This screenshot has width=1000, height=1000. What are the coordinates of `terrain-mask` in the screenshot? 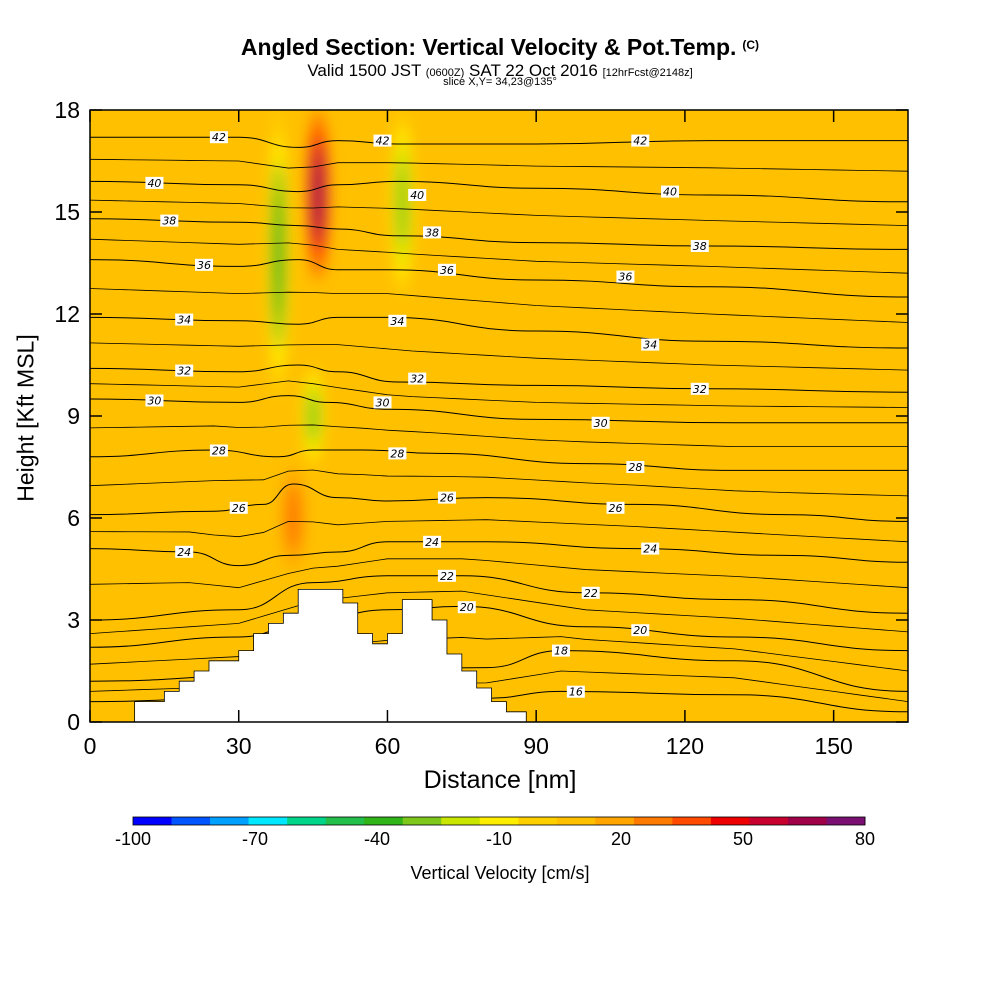 It's located at (499, 656).